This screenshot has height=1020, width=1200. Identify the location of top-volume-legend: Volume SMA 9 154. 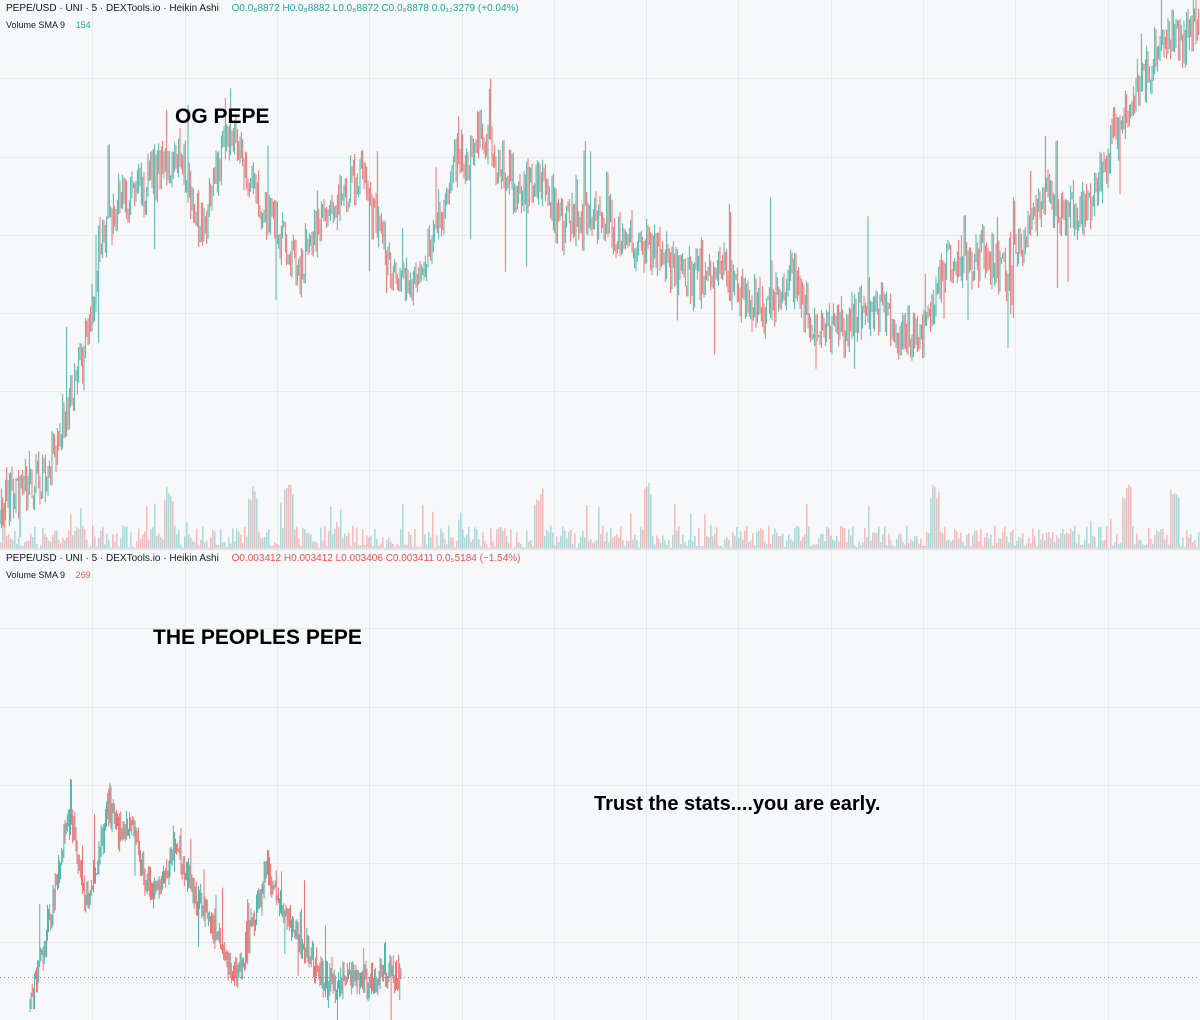
(48, 25).